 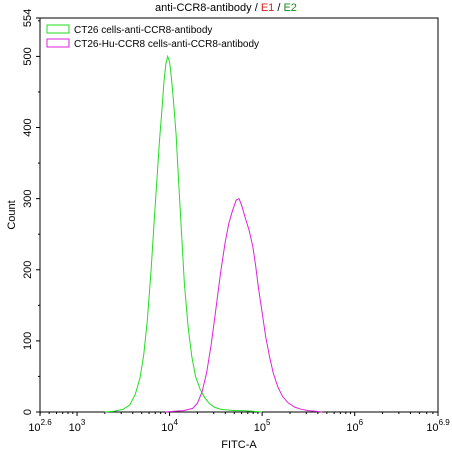 What do you see at coordinates (438, 426) in the screenshot?
I see `x-tick-label: 106.9` at bounding box center [438, 426].